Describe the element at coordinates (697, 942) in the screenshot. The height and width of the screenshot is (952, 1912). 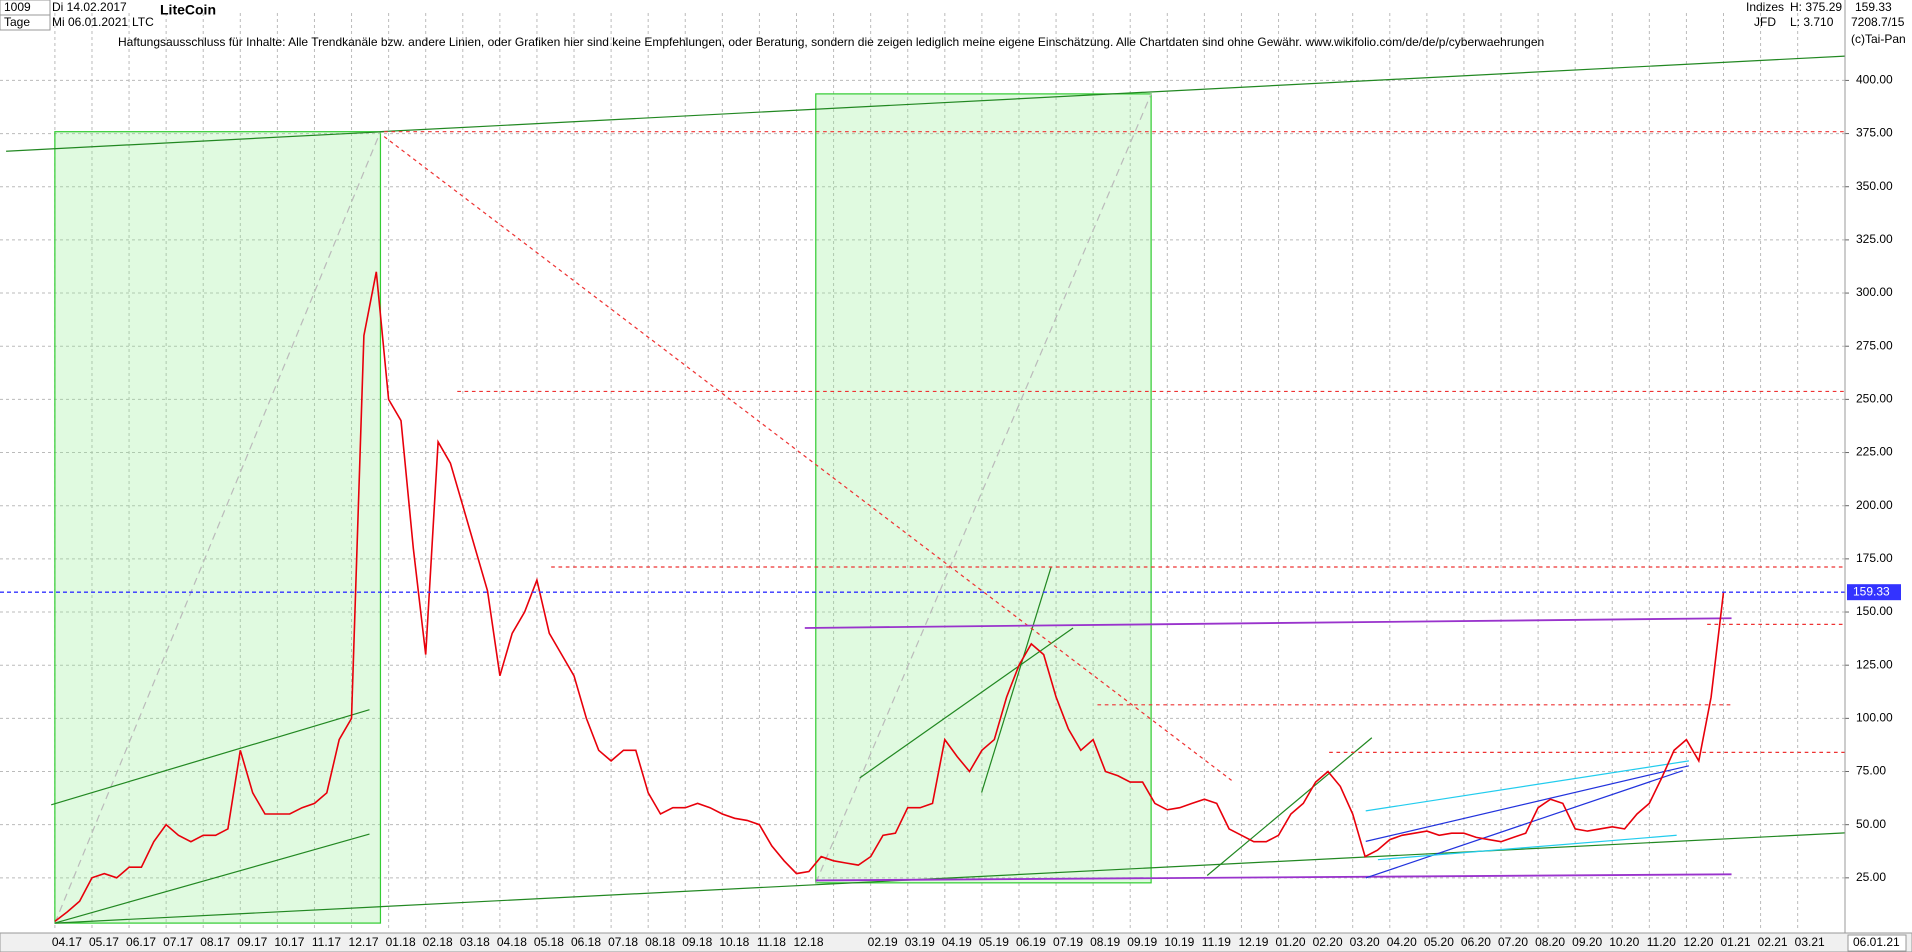
I see `x-tick-label: 09.18` at that location.